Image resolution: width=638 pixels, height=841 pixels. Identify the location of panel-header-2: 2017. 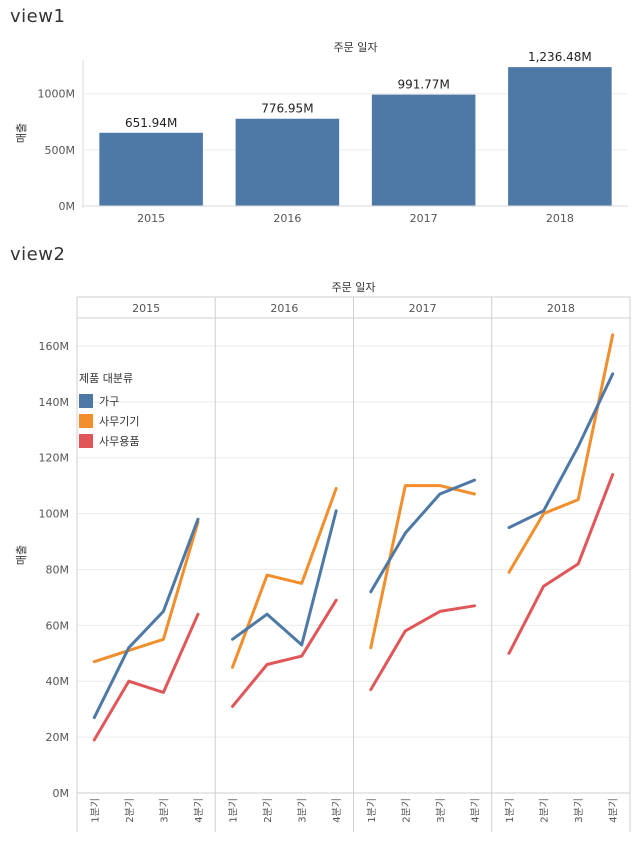
(423, 308).